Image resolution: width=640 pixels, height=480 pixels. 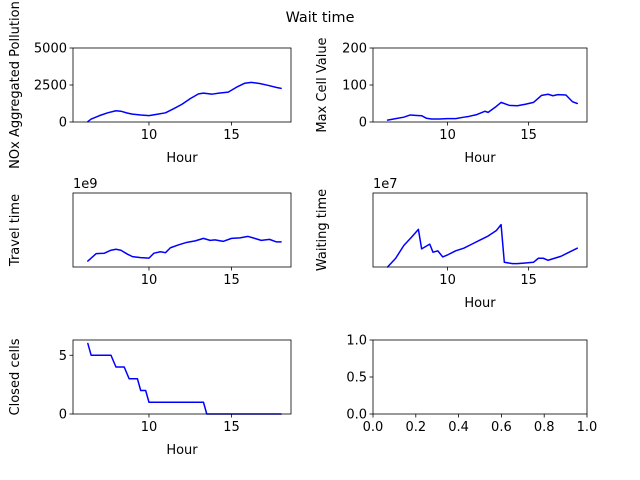 I want to click on subplot-3: 10 15 1e9 Travel time, so click(x=150, y=232).